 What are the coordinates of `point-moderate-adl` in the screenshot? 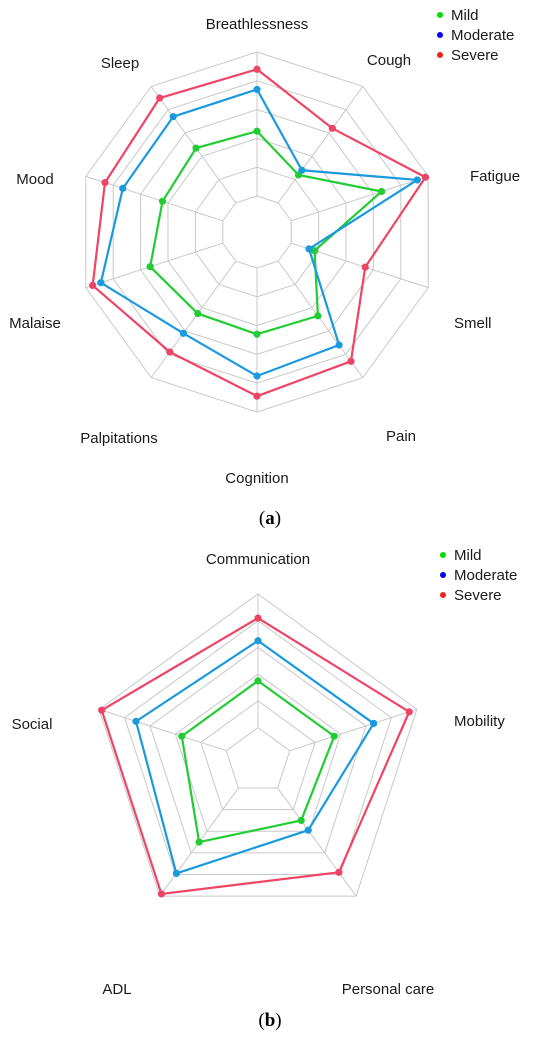 It's located at (176, 873).